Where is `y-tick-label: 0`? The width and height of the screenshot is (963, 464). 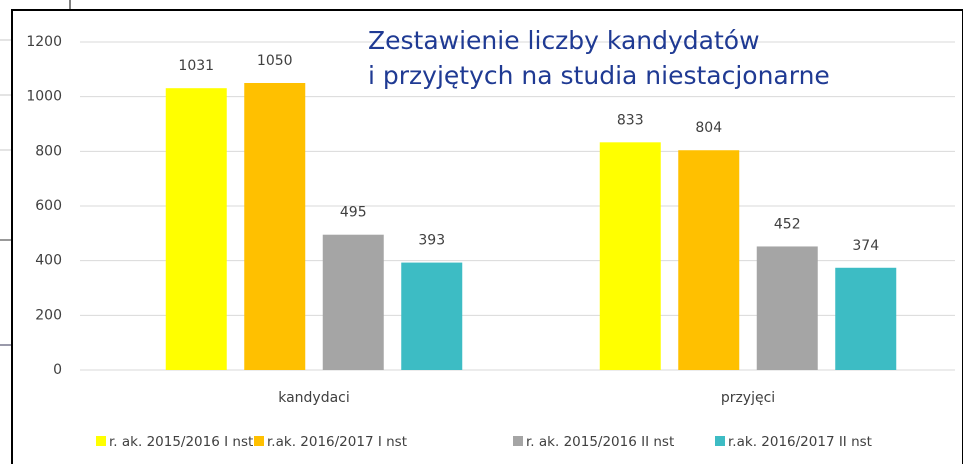 y-tick-label: 0 is located at coordinates (57, 370).